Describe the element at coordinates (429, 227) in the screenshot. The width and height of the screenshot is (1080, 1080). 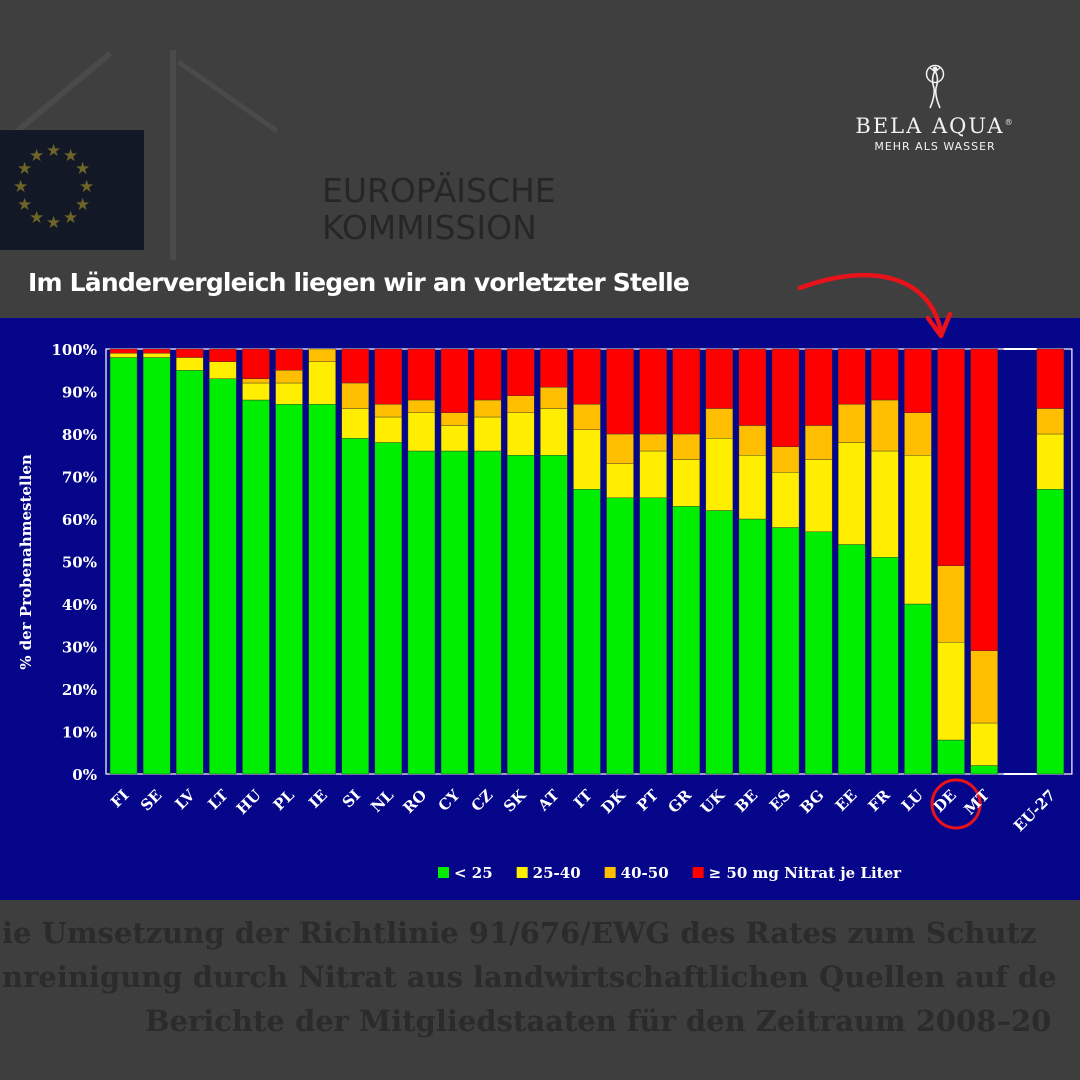
I see `commission-line-2: KOMMISSION` at that location.